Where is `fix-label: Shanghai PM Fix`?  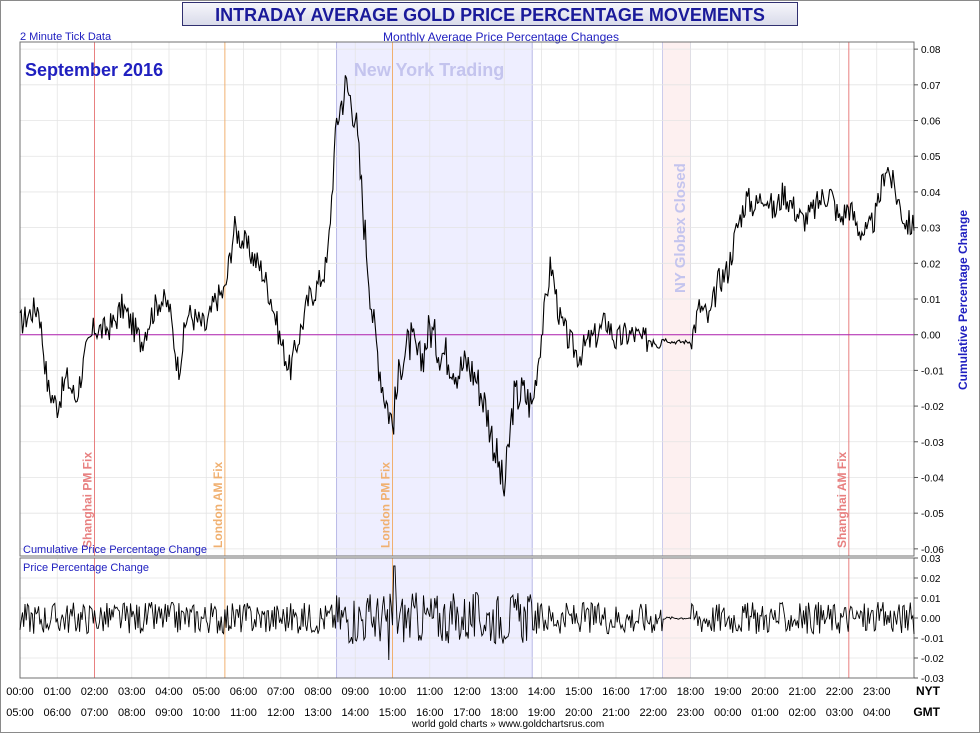
fix-label: Shanghai PM Fix is located at coordinates (88, 500).